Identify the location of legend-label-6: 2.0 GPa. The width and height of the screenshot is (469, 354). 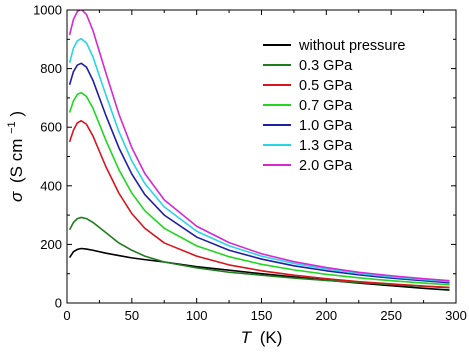
(326, 166).